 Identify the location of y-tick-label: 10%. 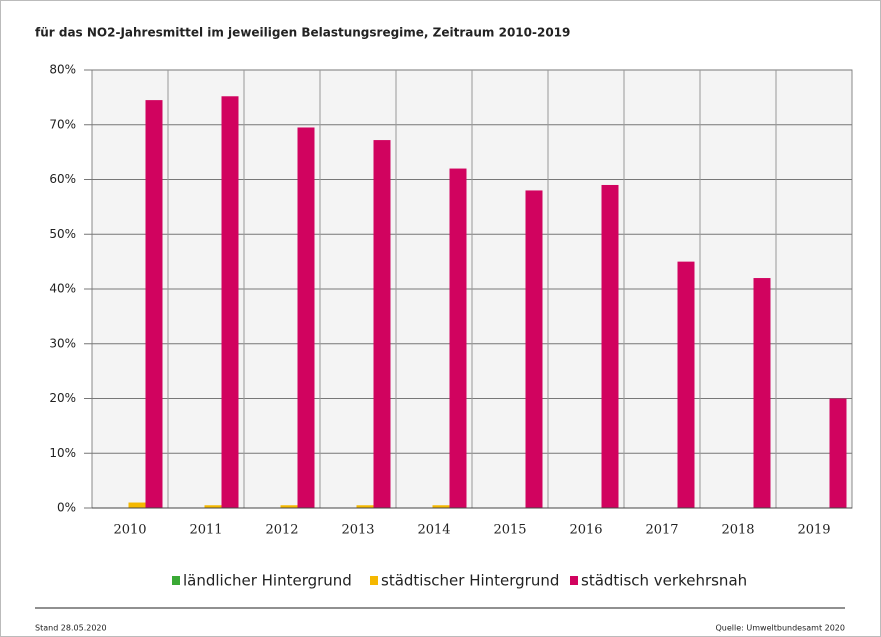
(62, 453).